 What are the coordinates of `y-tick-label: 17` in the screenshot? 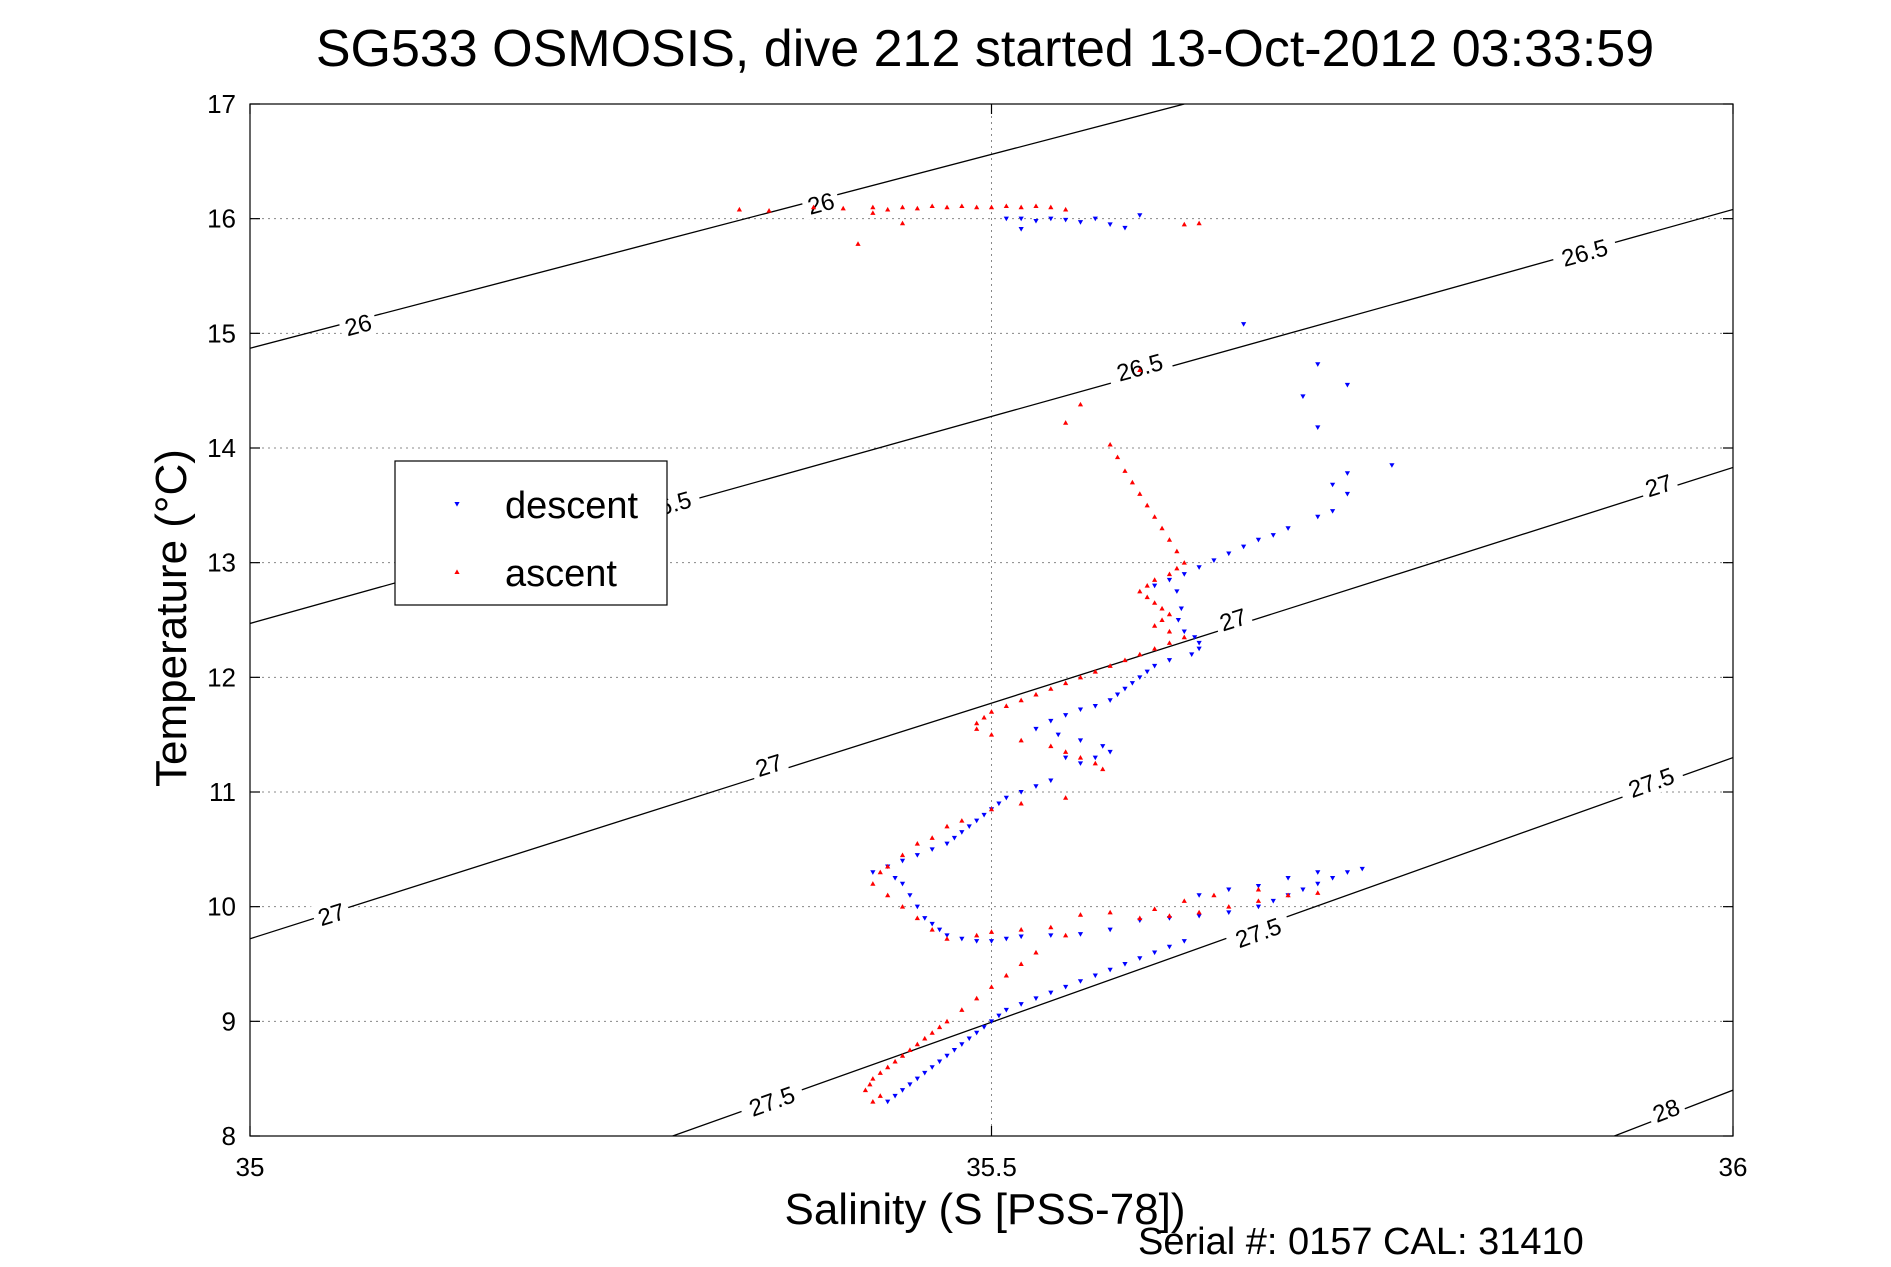 It's located at (221, 104).